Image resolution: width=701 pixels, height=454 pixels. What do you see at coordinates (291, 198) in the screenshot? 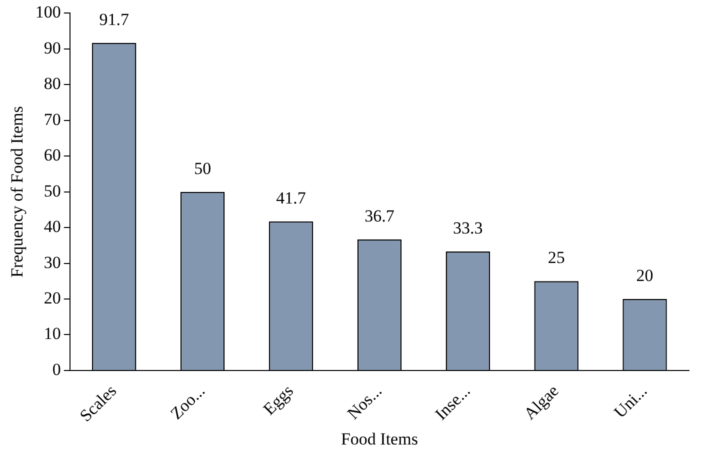
I see `data-label: 41.7` at bounding box center [291, 198].